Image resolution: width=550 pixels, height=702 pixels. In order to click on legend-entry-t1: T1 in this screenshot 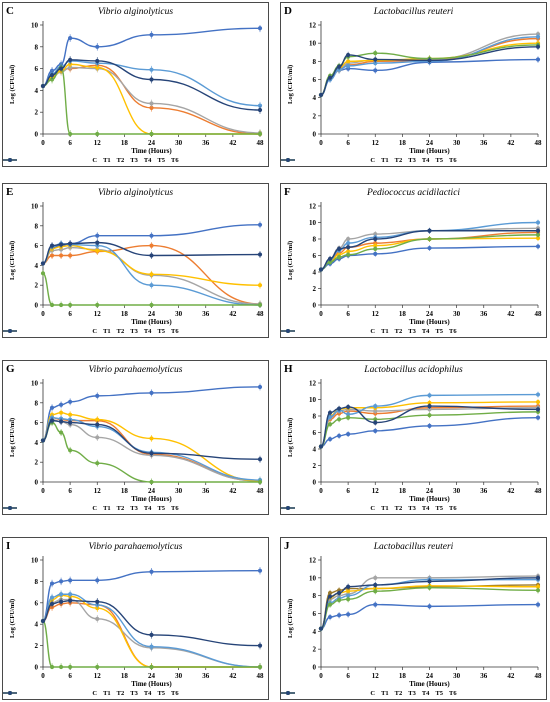, I will do `click(335, 508)`.